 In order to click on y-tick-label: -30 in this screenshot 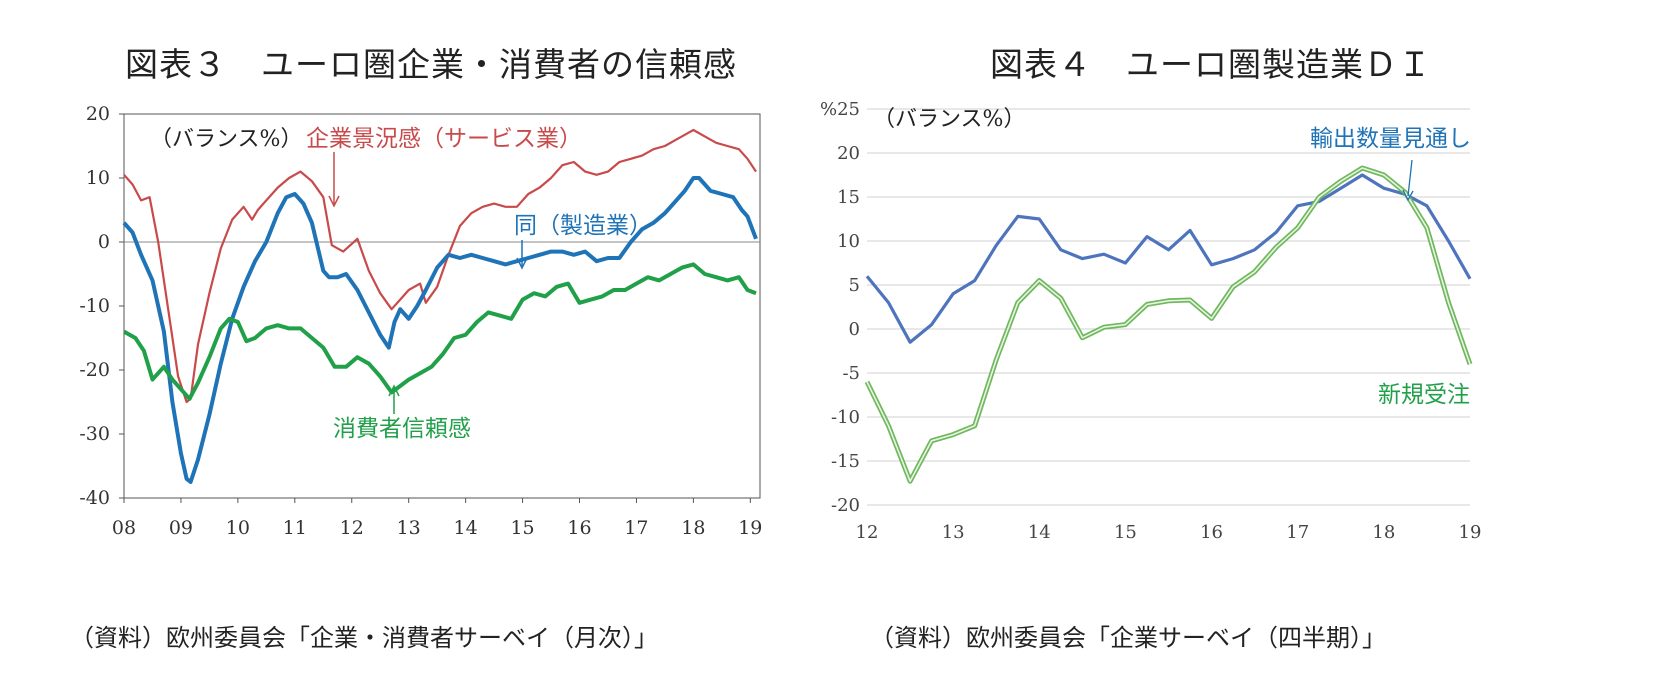, I will do `click(94, 434)`.